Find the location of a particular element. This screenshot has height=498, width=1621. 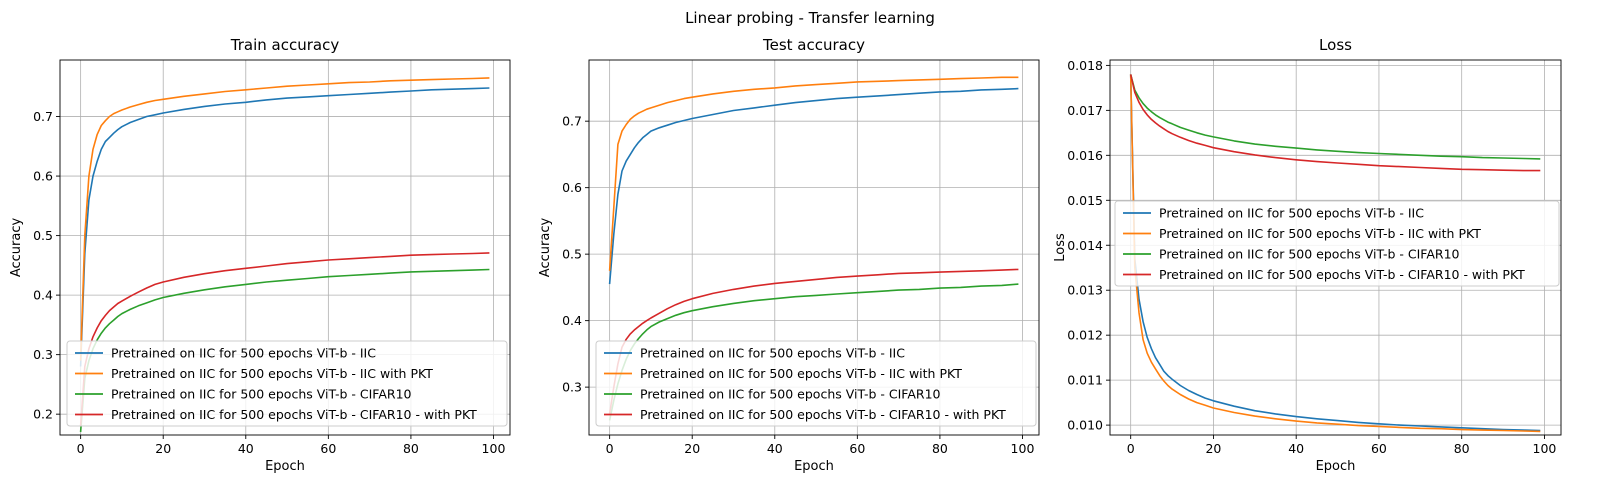

y-tick-label: 0.2 is located at coordinates (43, 414).